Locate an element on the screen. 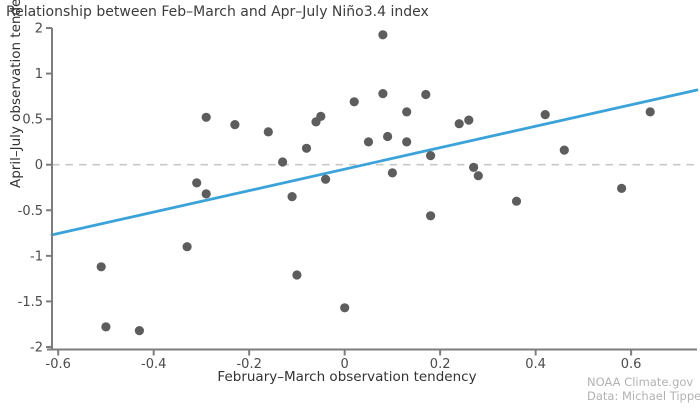 The width and height of the screenshot is (700, 410). y-tick-label: 0 is located at coordinates (39, 165).